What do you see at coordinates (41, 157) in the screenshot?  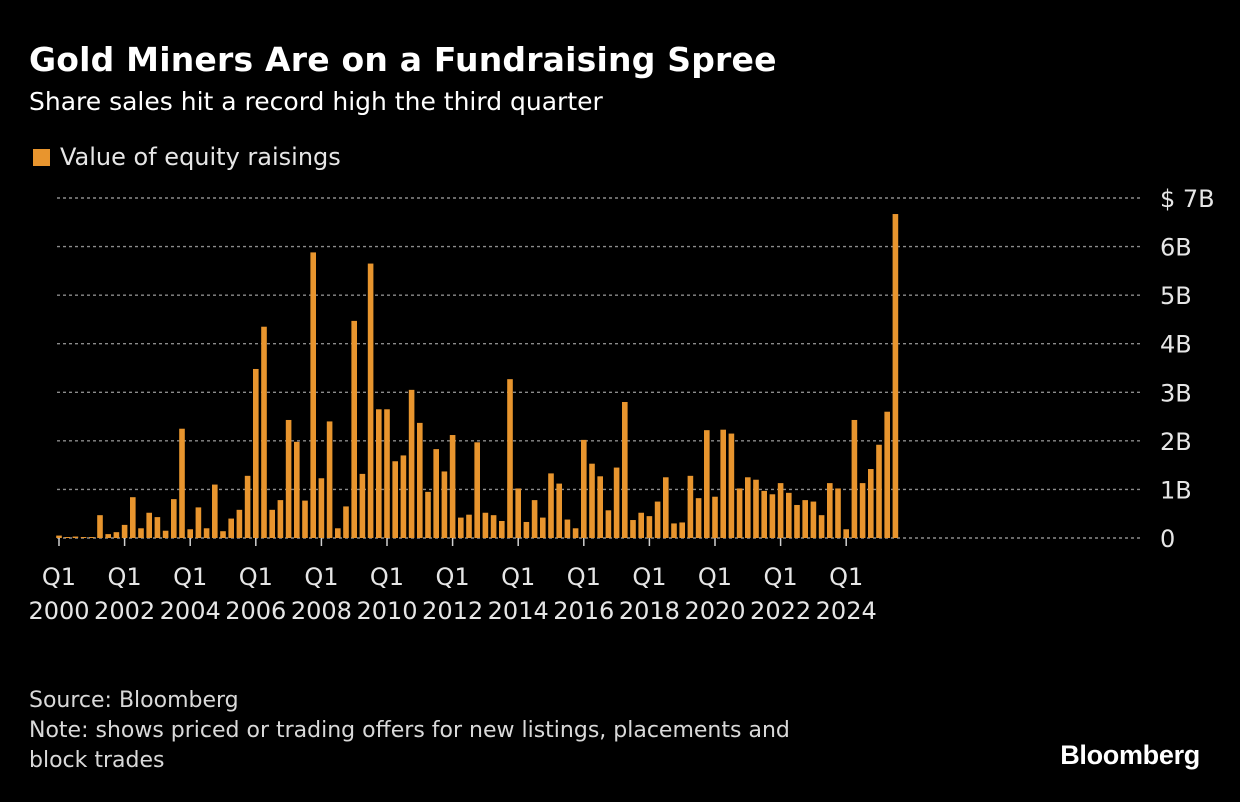 I see `legend-swatch` at bounding box center [41, 157].